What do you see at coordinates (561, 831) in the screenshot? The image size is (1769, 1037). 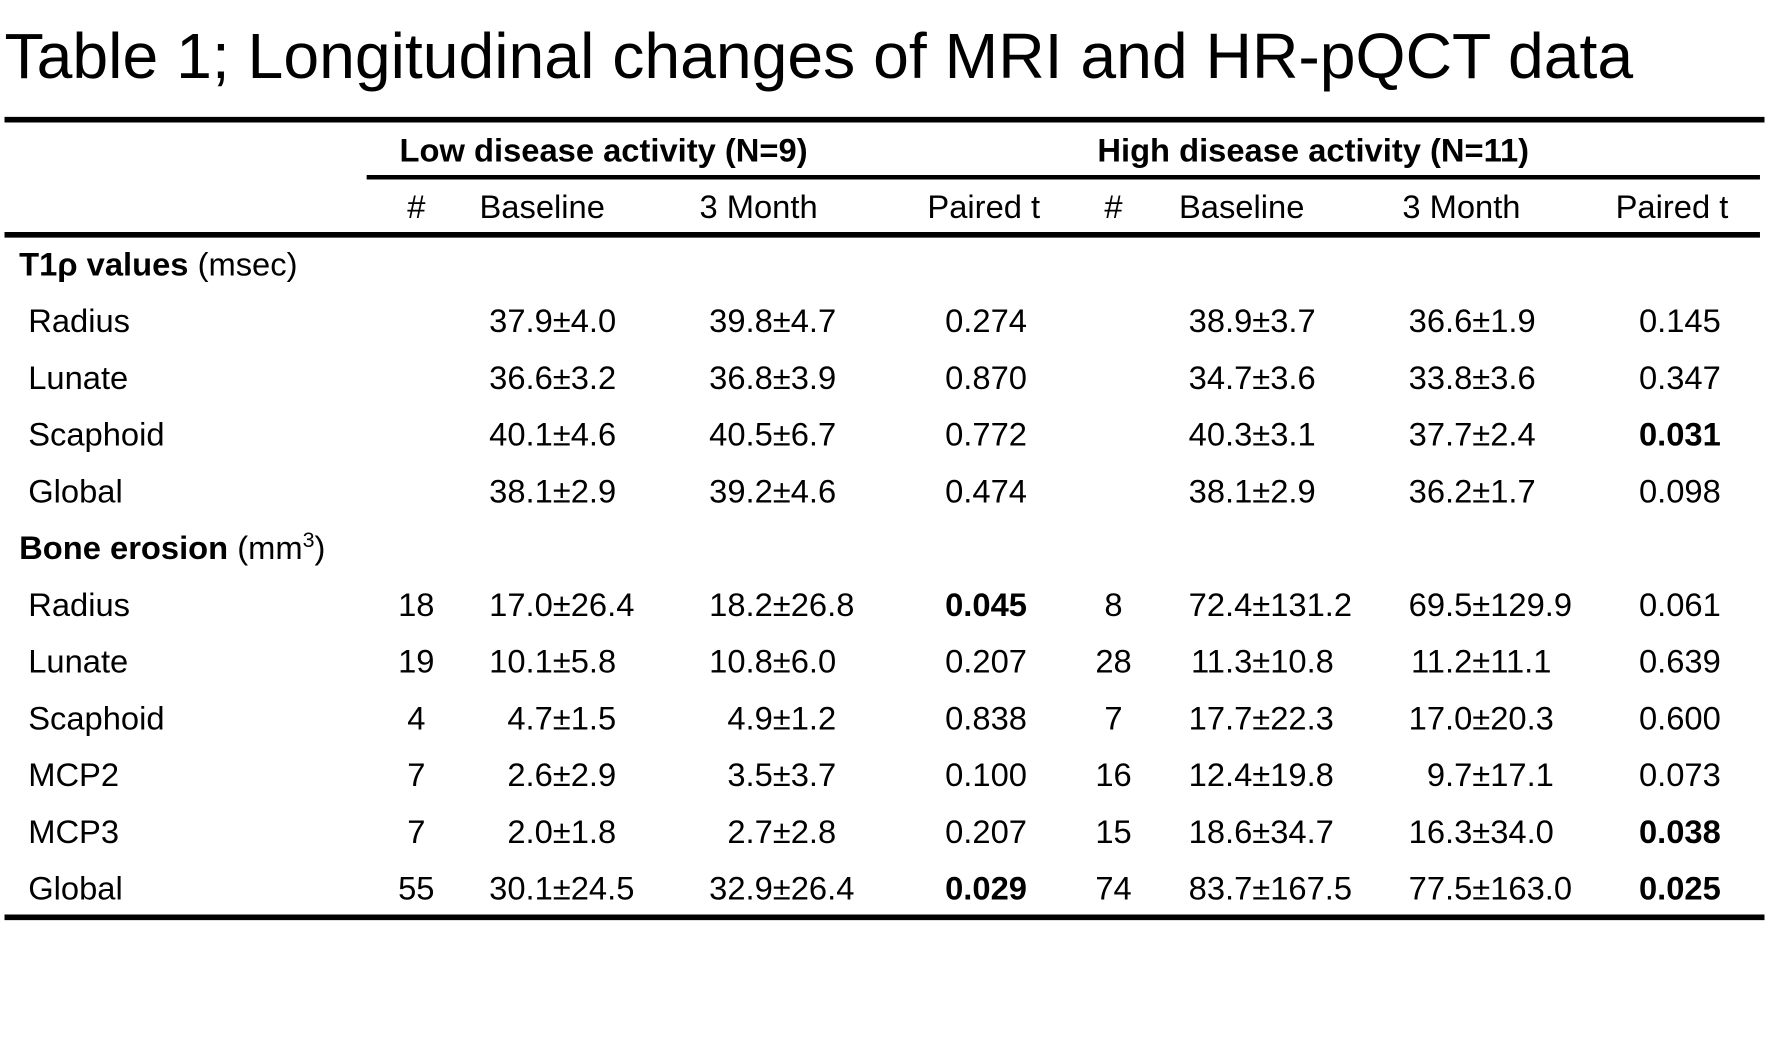 I see `cell: 2.0±1.8` at bounding box center [561, 831].